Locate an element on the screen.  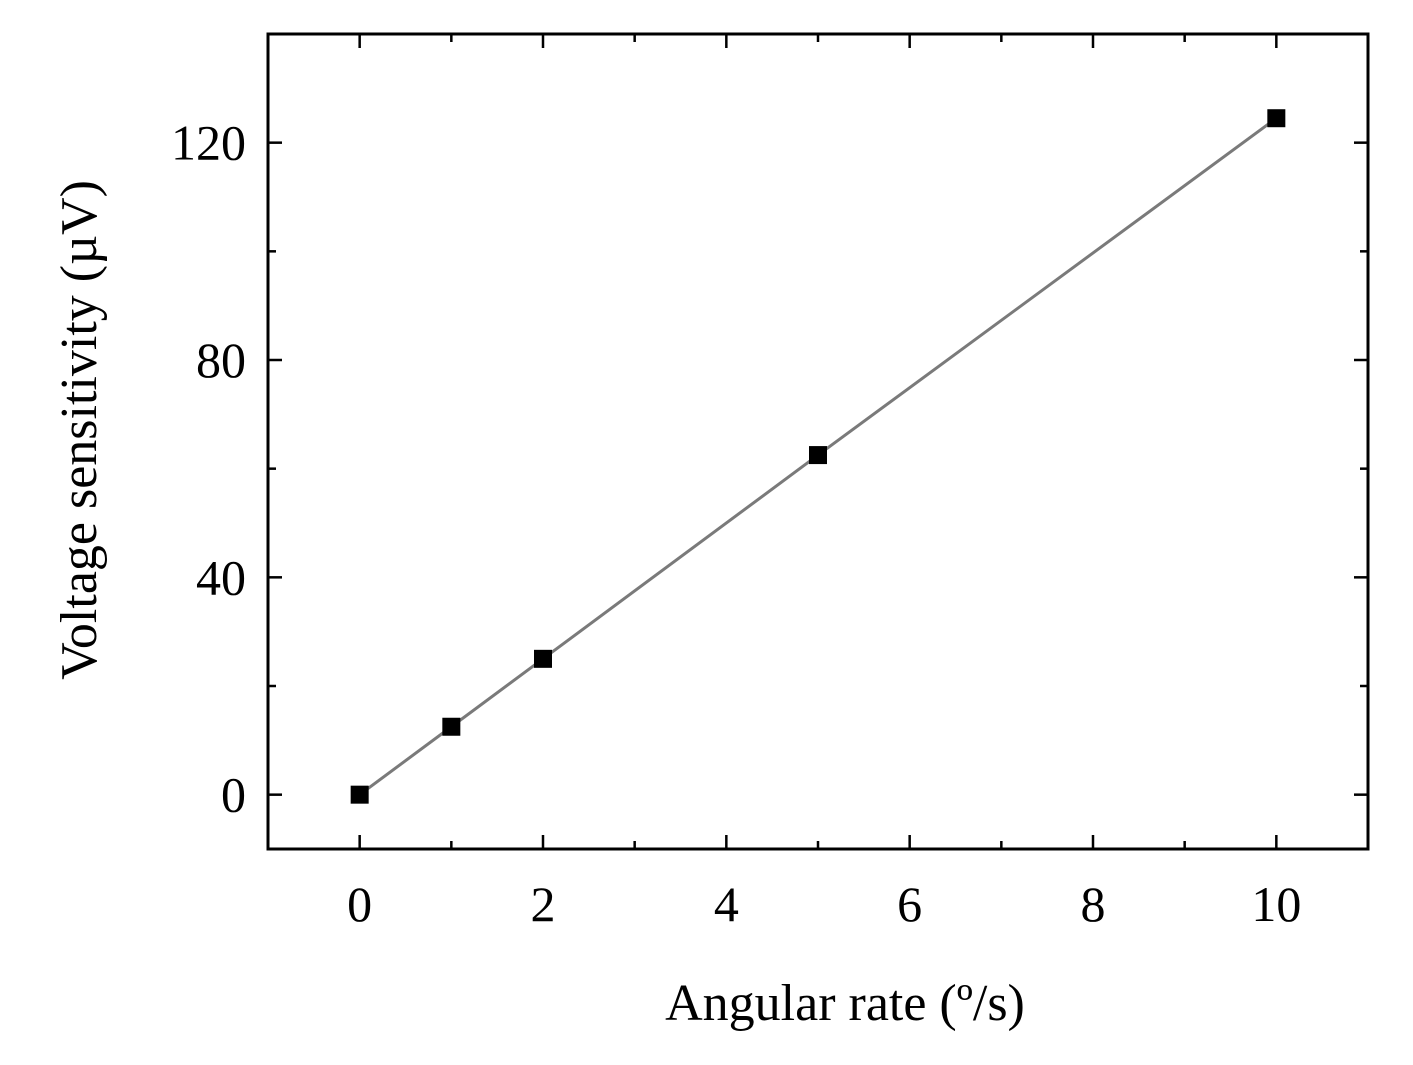
x-tick-label: 0 is located at coordinates (359, 904).